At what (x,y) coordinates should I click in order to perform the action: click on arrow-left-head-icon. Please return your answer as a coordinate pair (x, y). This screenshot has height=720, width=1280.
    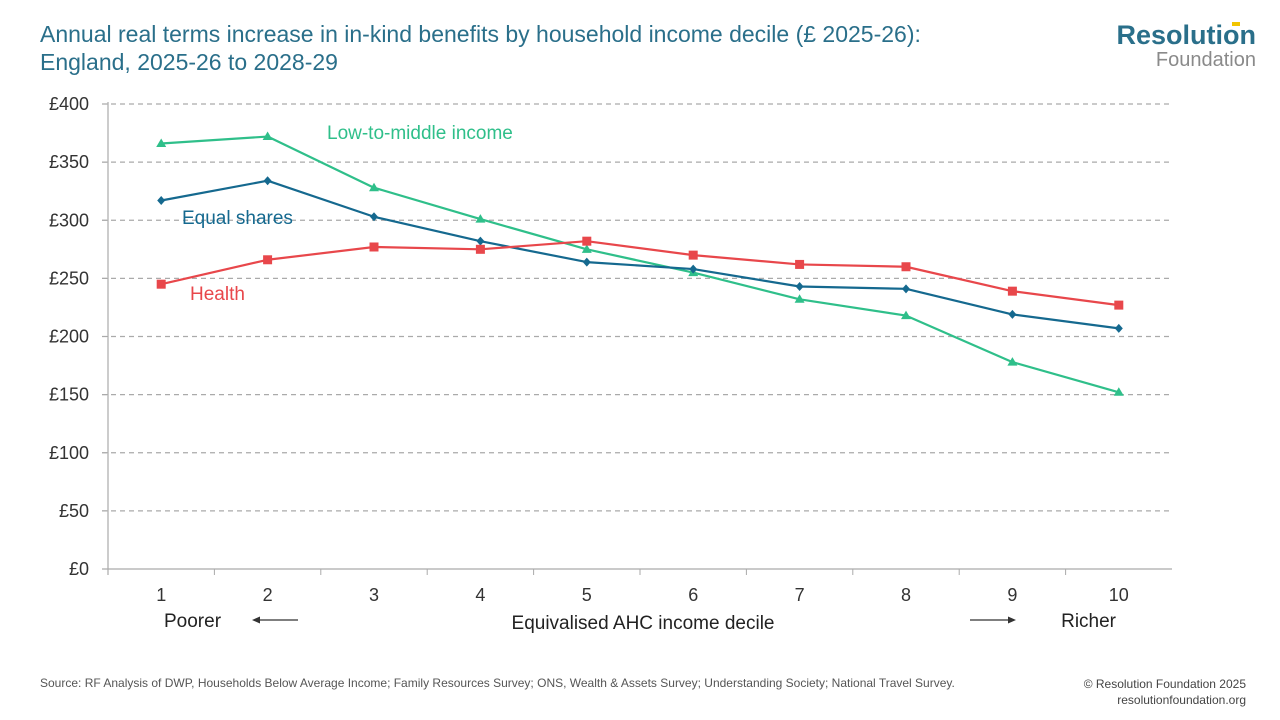
    Looking at the image, I should click on (256, 620).